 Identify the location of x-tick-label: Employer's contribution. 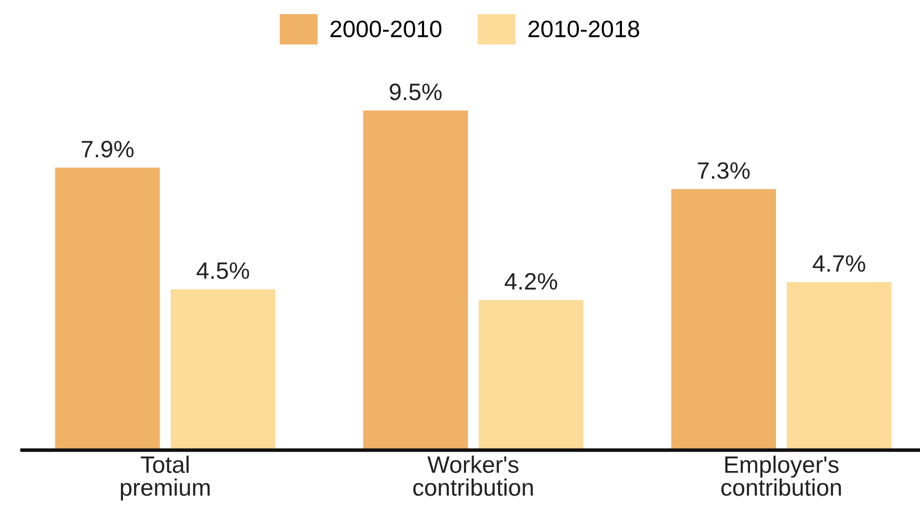
(781, 476).